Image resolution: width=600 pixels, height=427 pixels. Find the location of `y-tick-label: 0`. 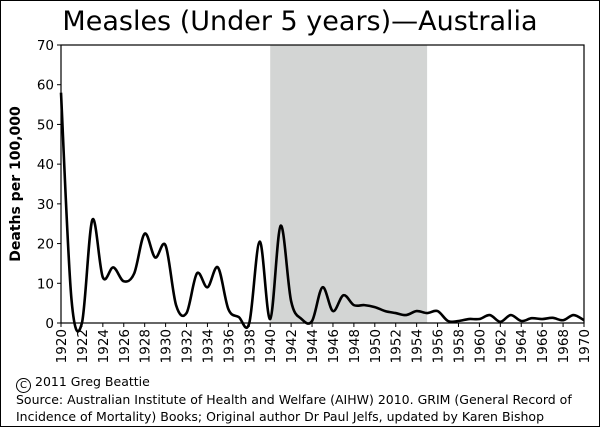

y-tick-label: 0 is located at coordinates (49, 324).